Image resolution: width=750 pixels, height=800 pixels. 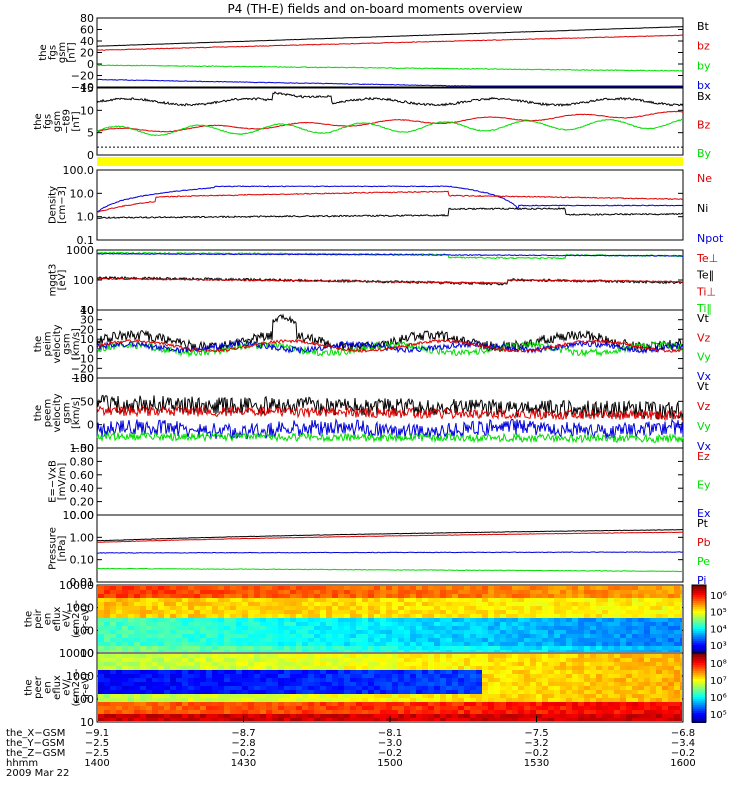 I want to click on legend-peim-Vz: Vz, so click(x=704, y=337).